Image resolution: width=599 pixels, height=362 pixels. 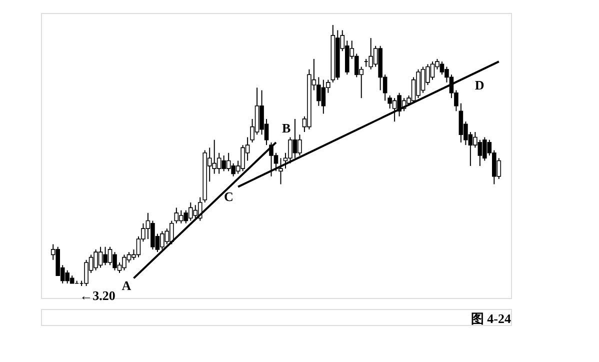 I want to click on text: ←3.20, so click(x=98, y=295).